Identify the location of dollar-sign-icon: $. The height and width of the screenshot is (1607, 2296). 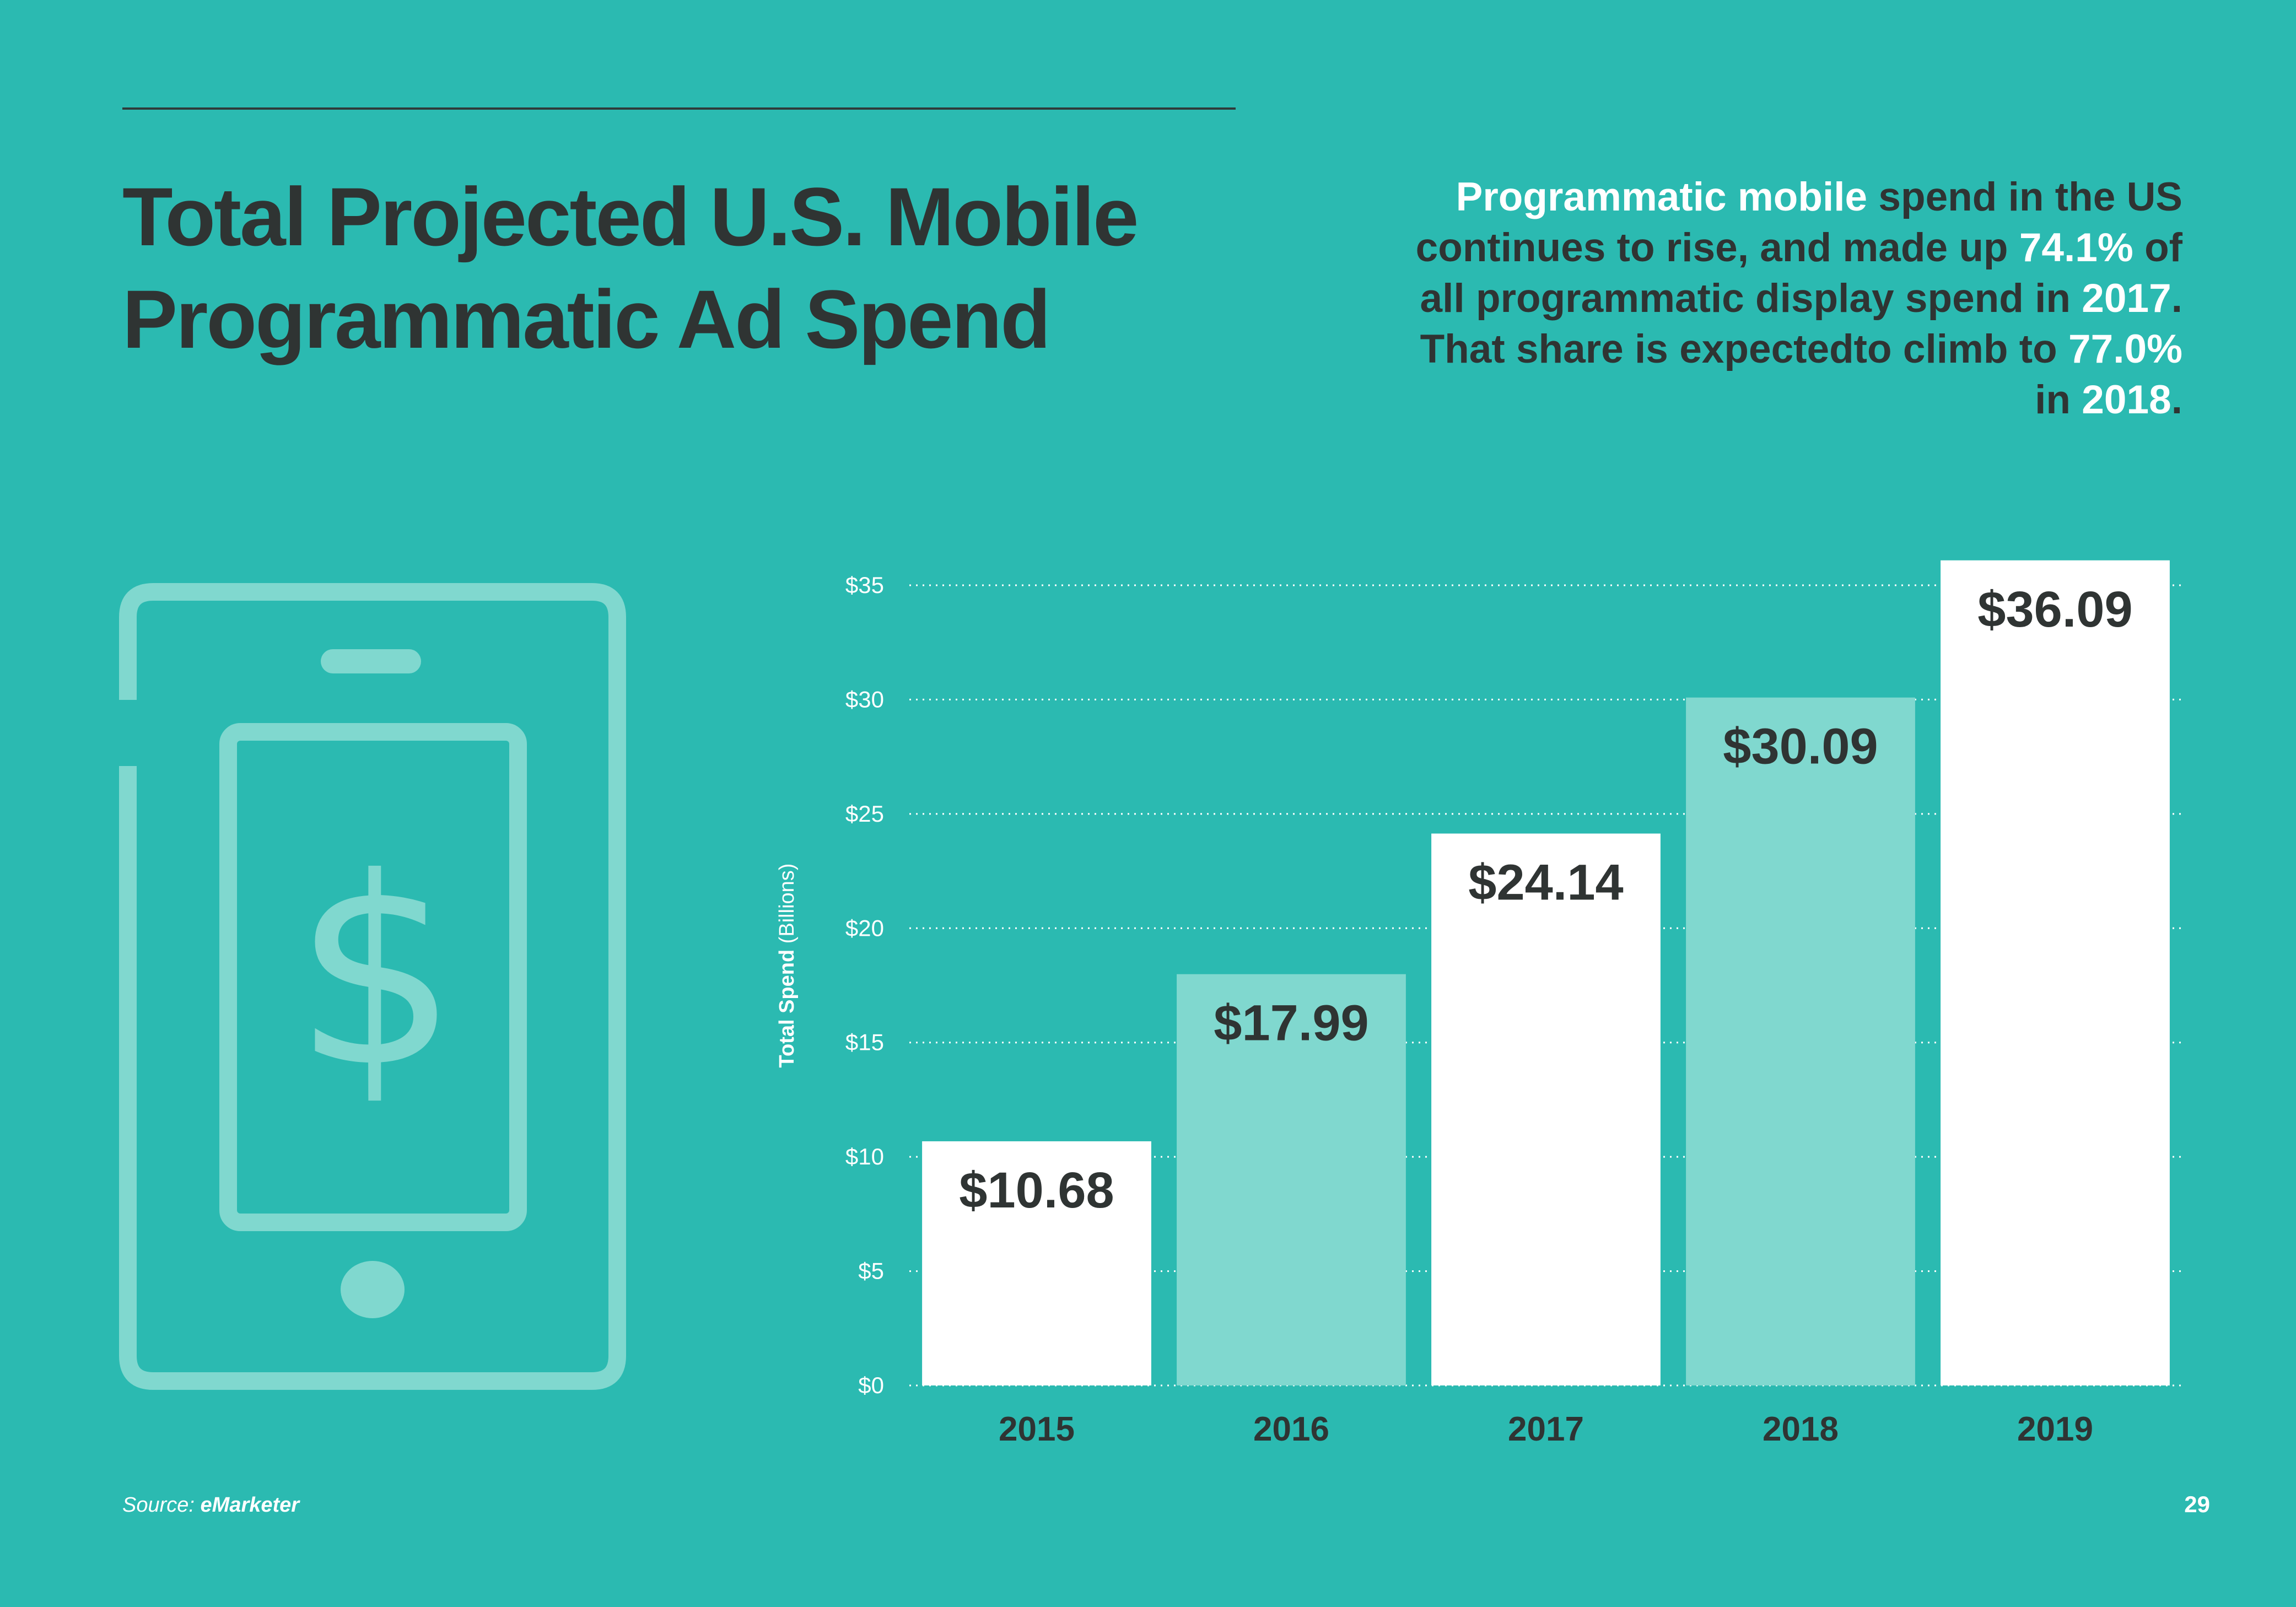
(376, 973).